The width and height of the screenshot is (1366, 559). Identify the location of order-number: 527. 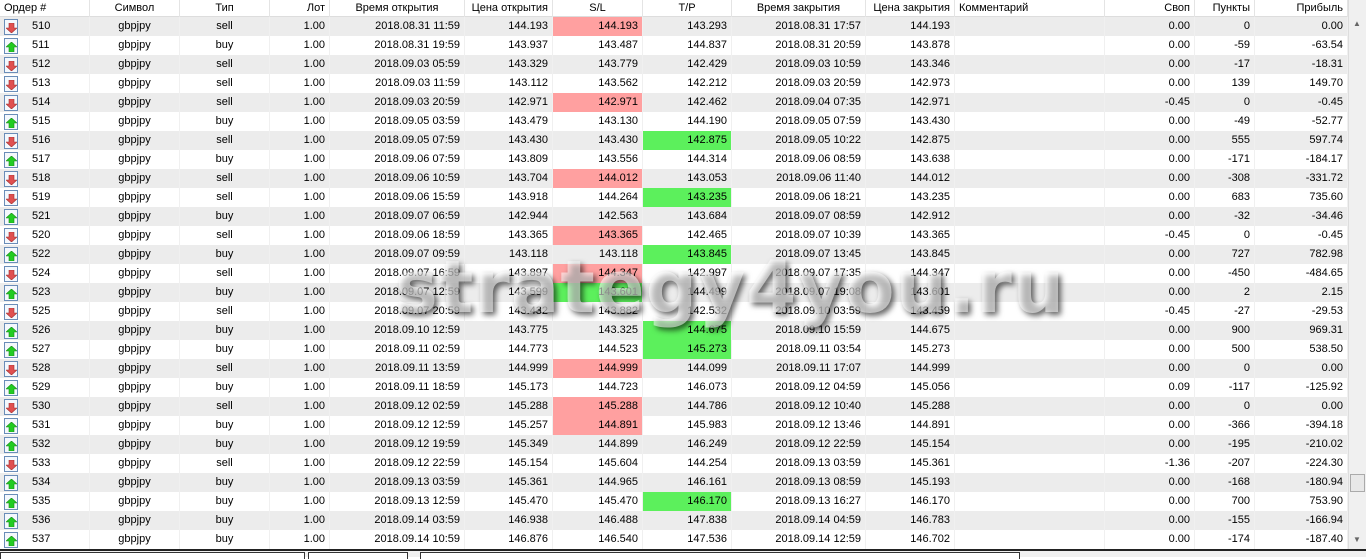
(41, 349).